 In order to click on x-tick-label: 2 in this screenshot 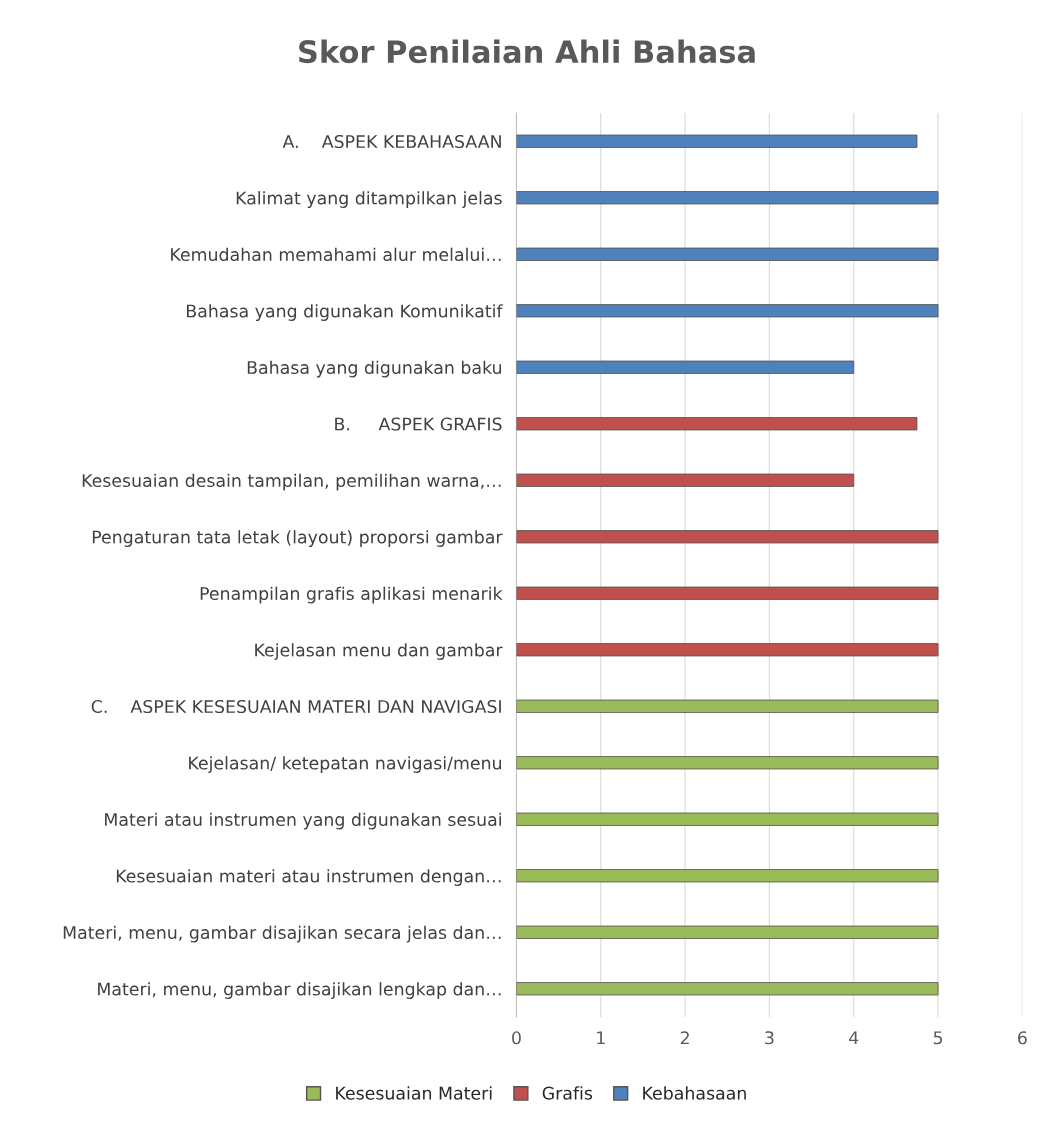, I will do `click(684, 1038)`.